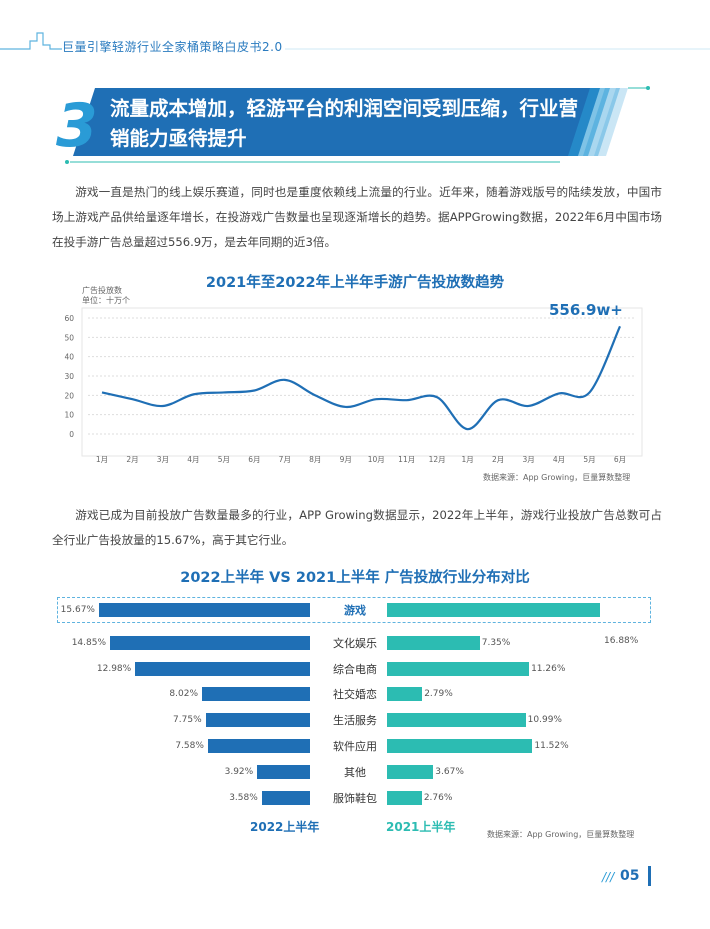  Describe the element at coordinates (114, 669) in the screenshot. I see `bar-2022-label: 12.98%` at that location.